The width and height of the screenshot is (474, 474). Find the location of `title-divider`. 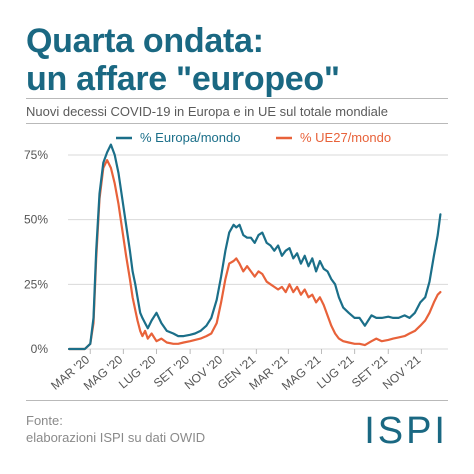

title-divider is located at coordinates (237, 98).